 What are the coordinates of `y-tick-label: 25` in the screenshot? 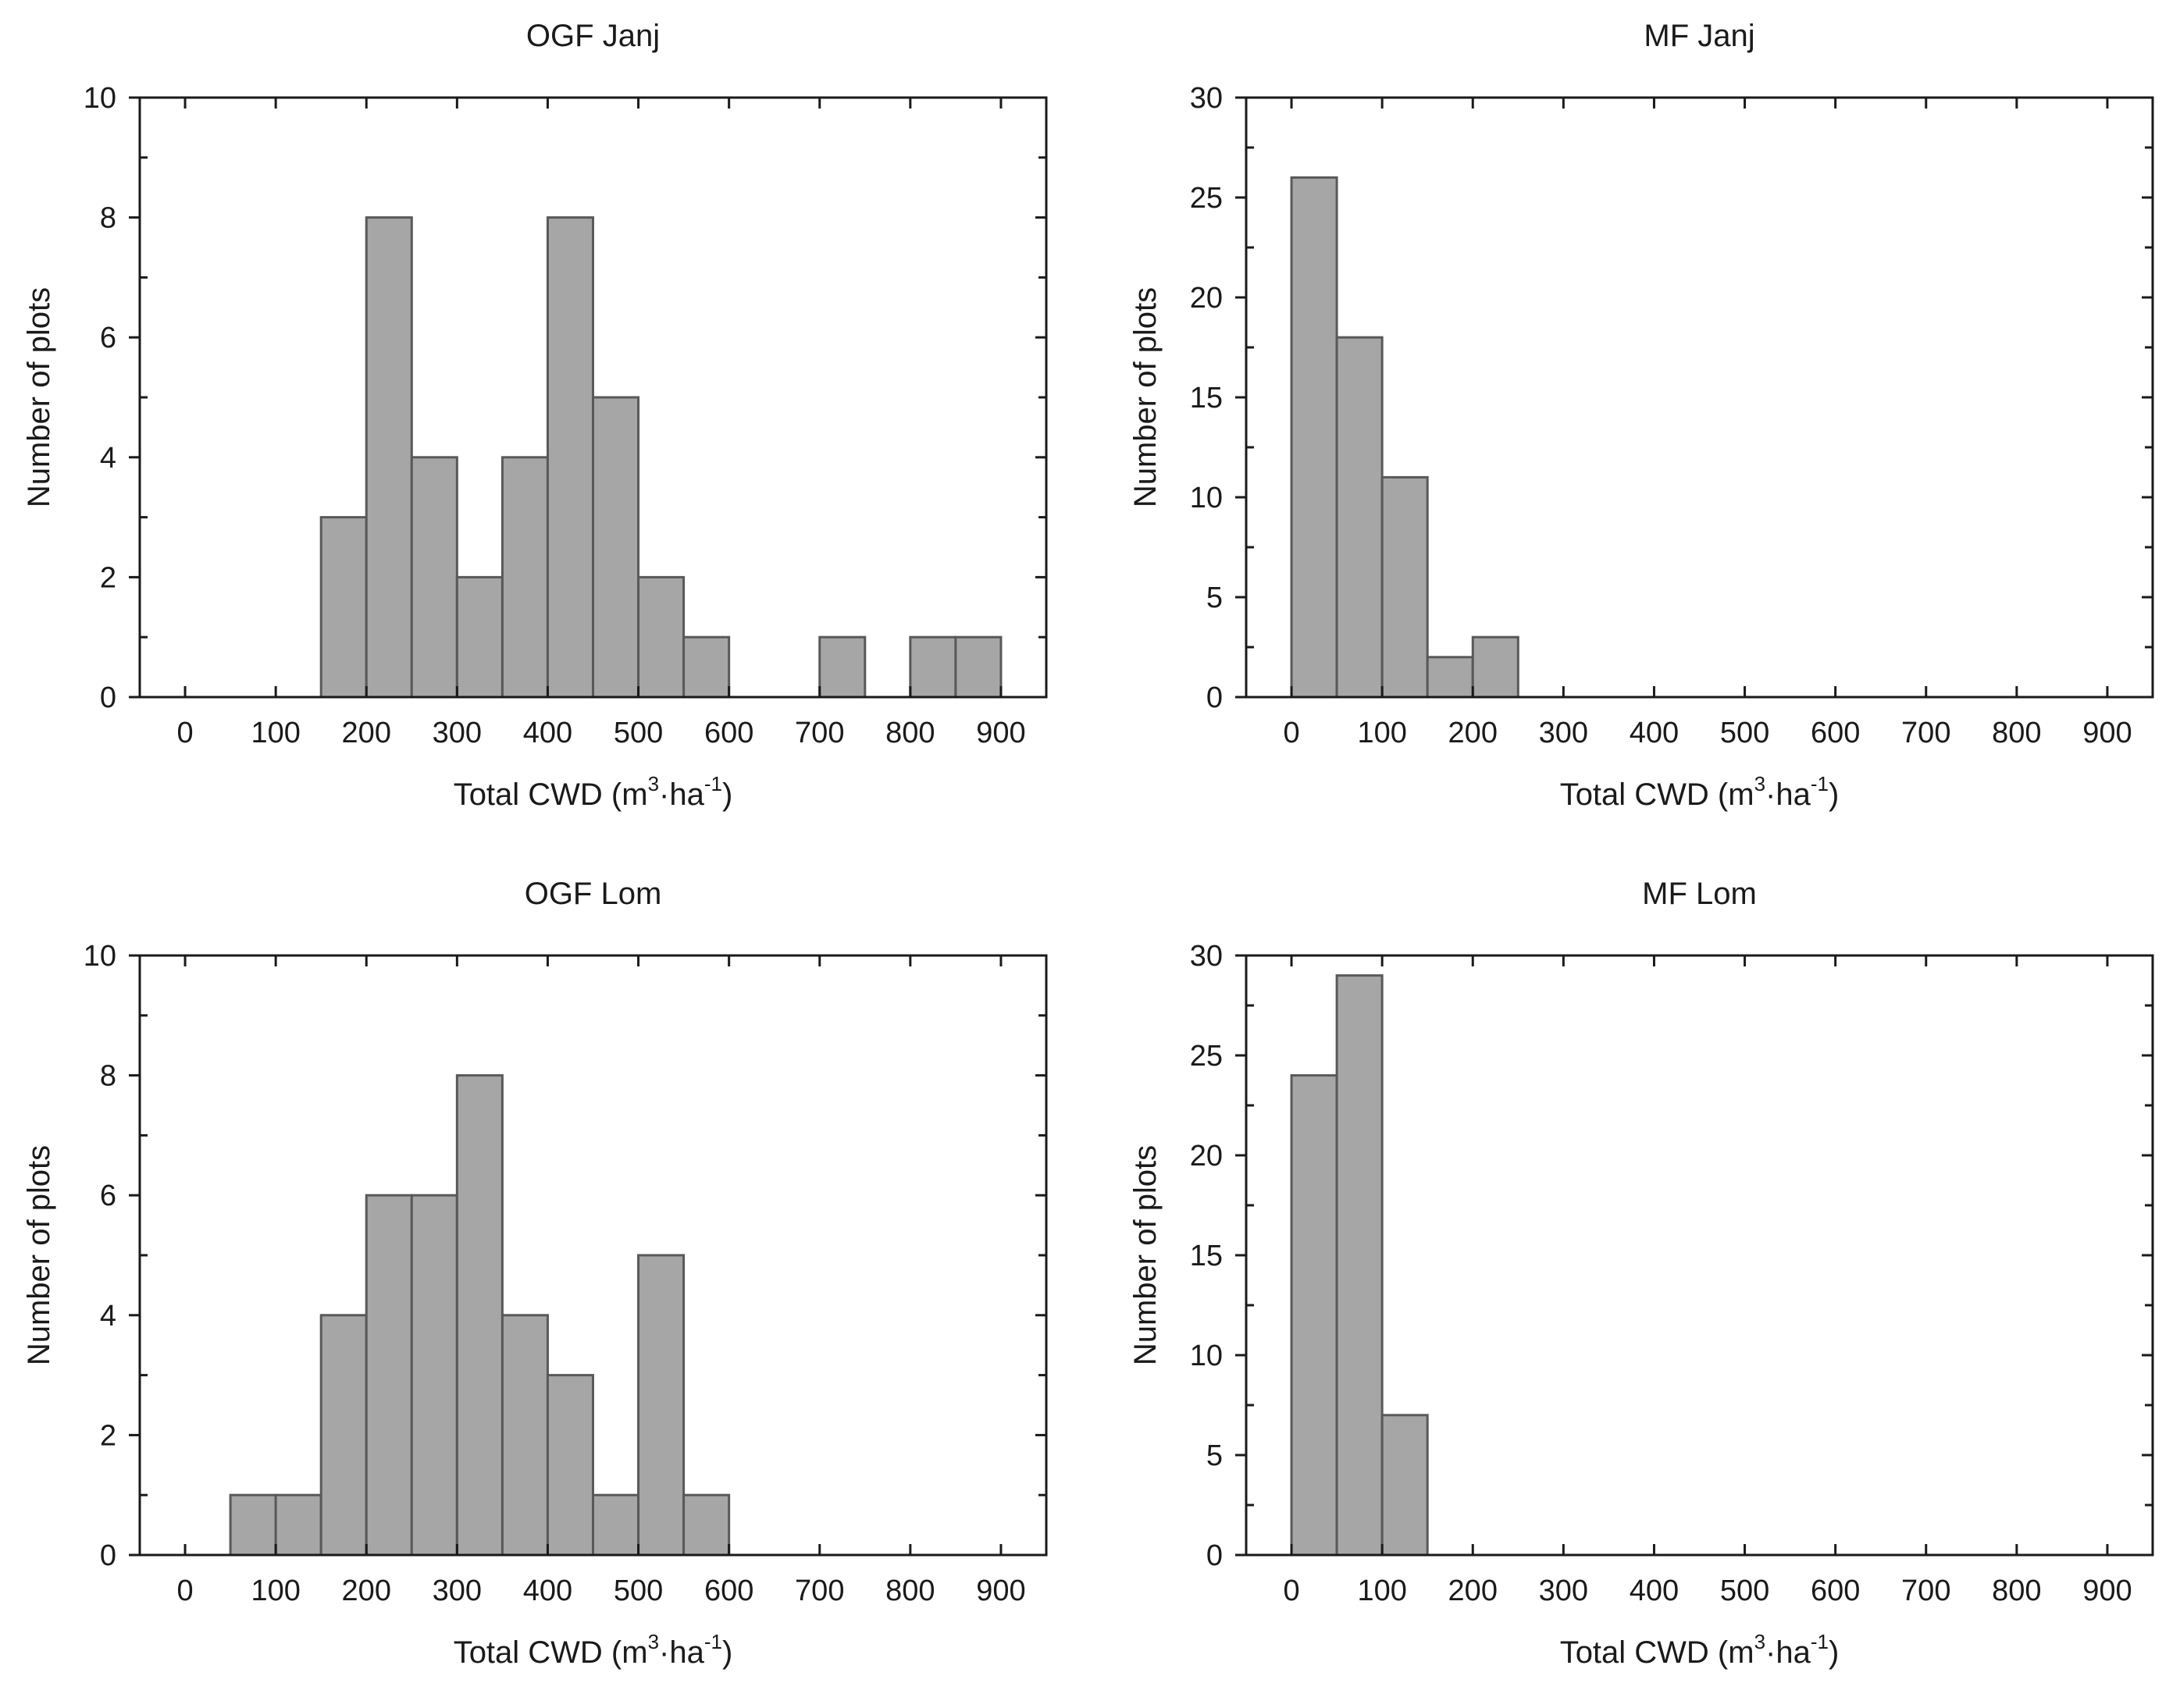 It's located at (1206, 1056).